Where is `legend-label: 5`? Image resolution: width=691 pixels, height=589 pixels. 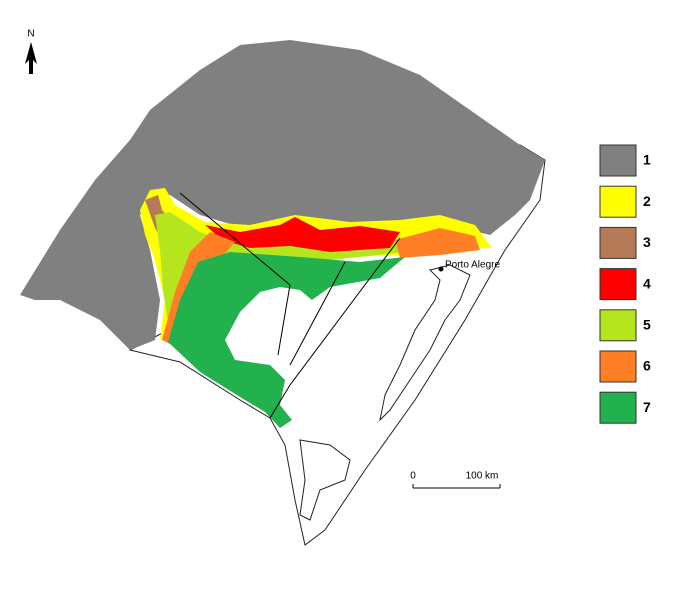
legend-label: 5 is located at coordinates (647, 325).